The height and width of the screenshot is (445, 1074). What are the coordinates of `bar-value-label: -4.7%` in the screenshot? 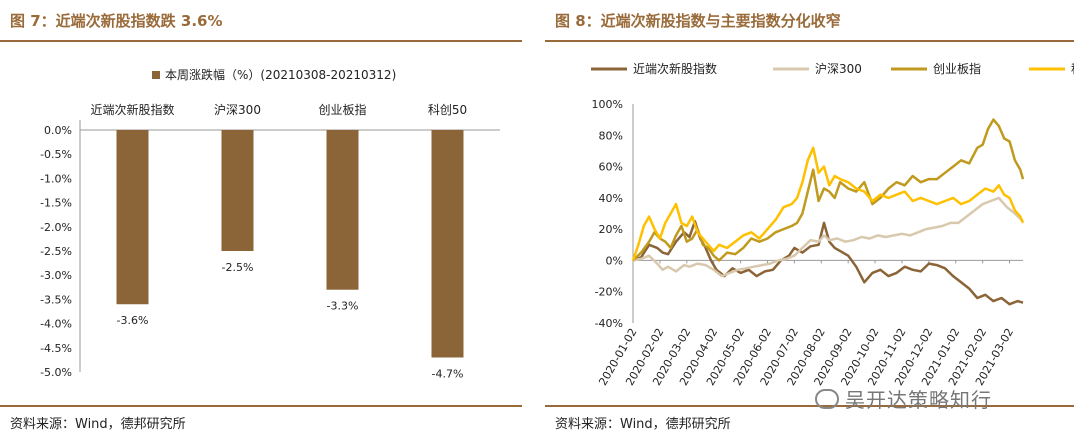 It's located at (448, 373).